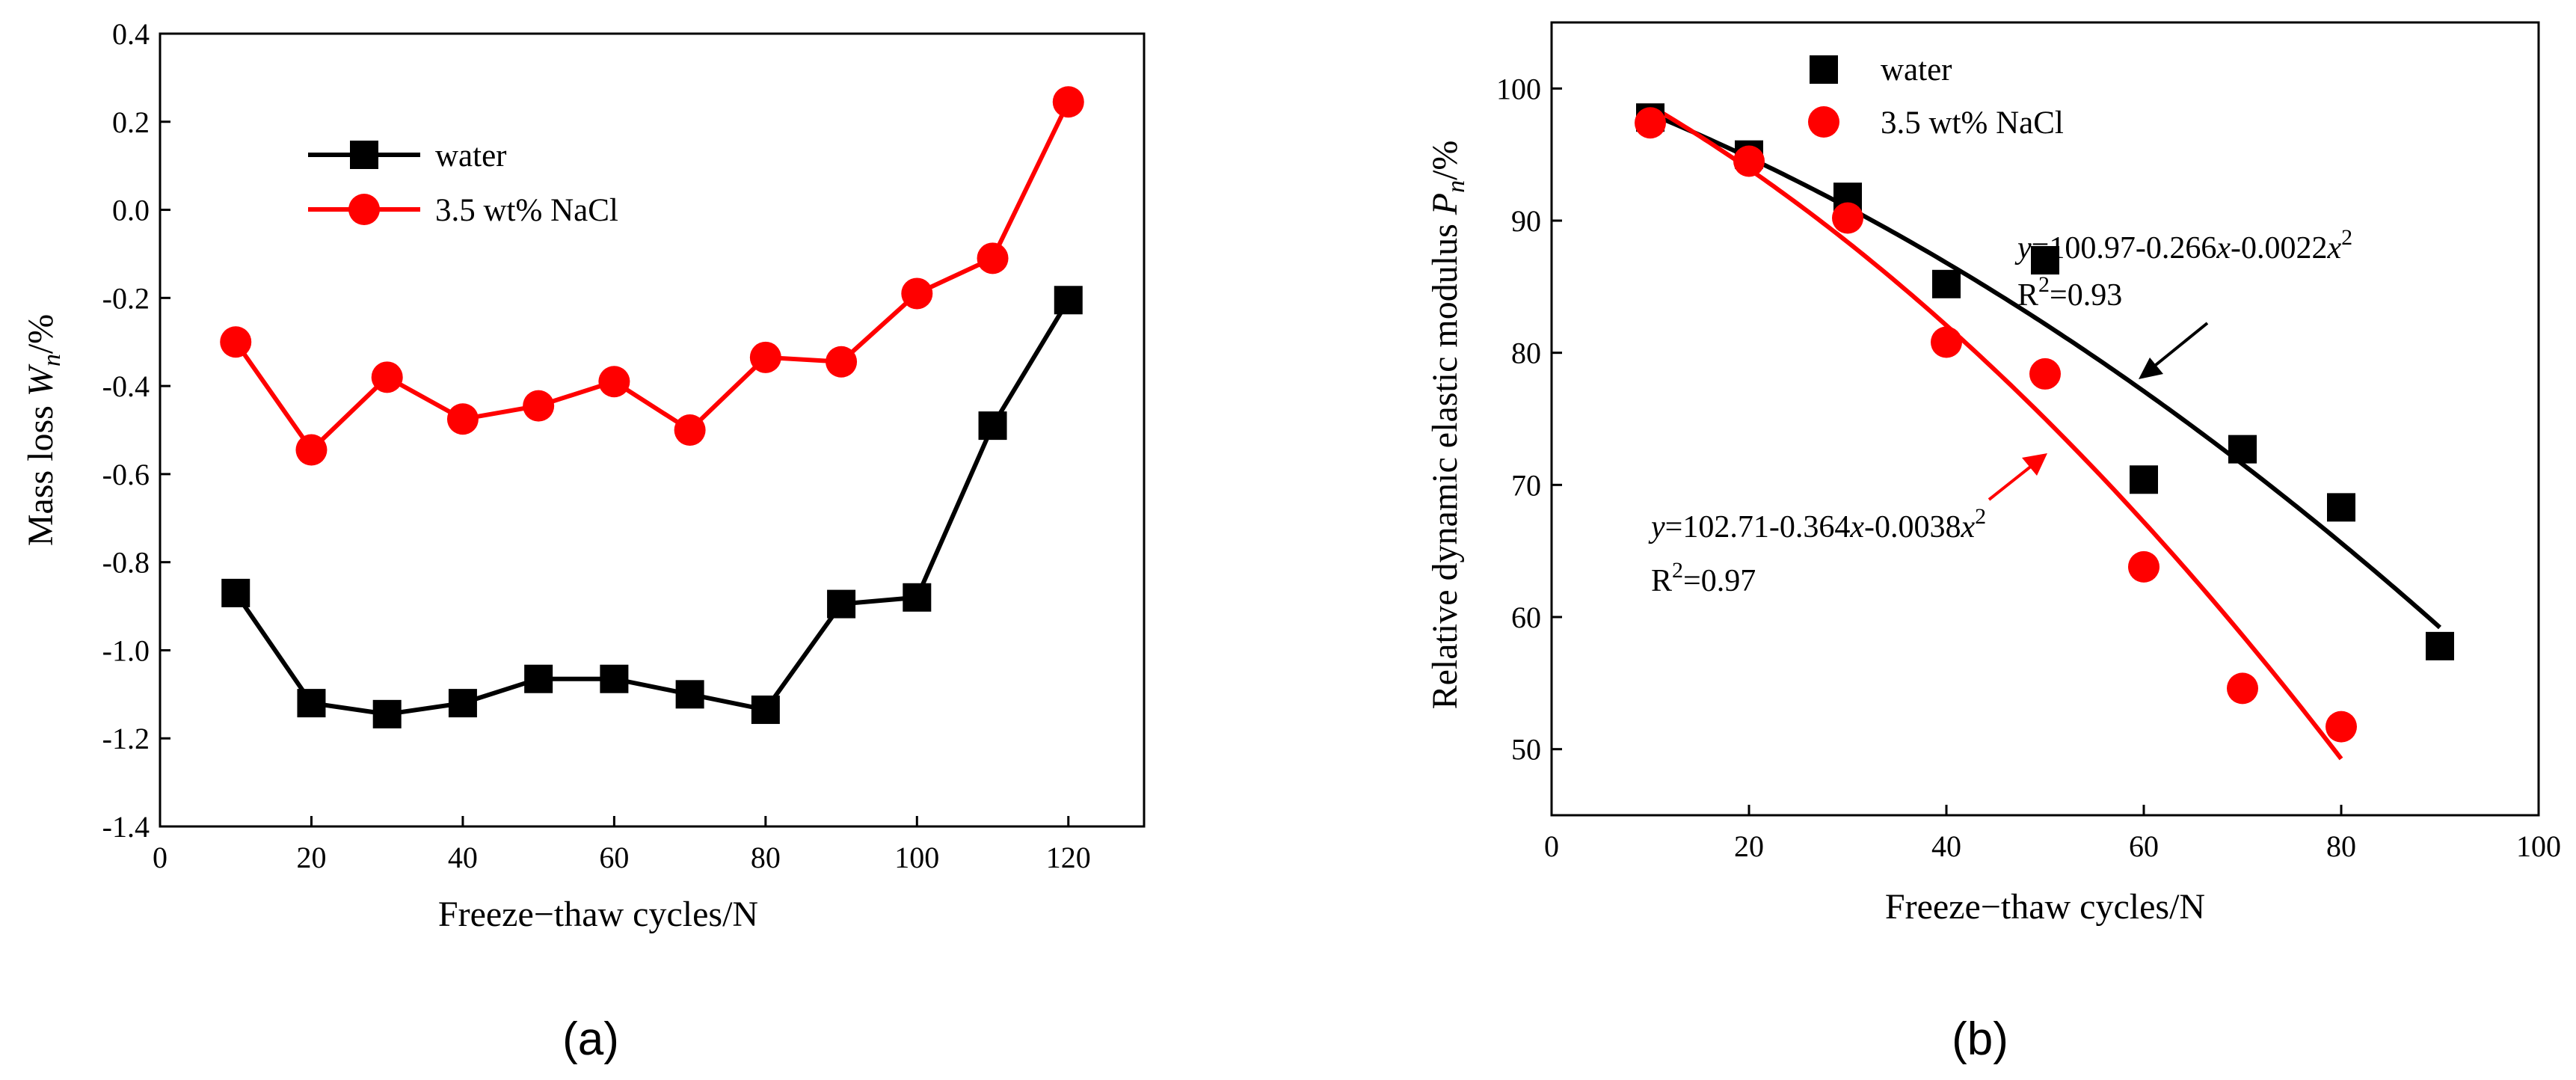 The height and width of the screenshot is (1080, 2576). Describe the element at coordinates (590, 1039) in the screenshot. I see `chart-a-panel-label: (a)` at that location.